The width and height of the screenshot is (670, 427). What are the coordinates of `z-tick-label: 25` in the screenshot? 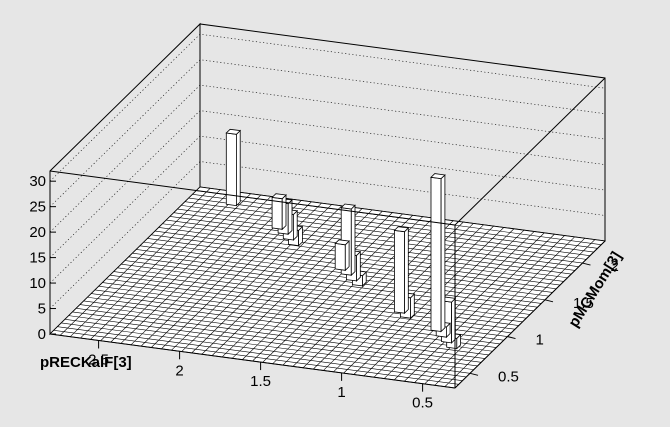 It's located at (37, 207).